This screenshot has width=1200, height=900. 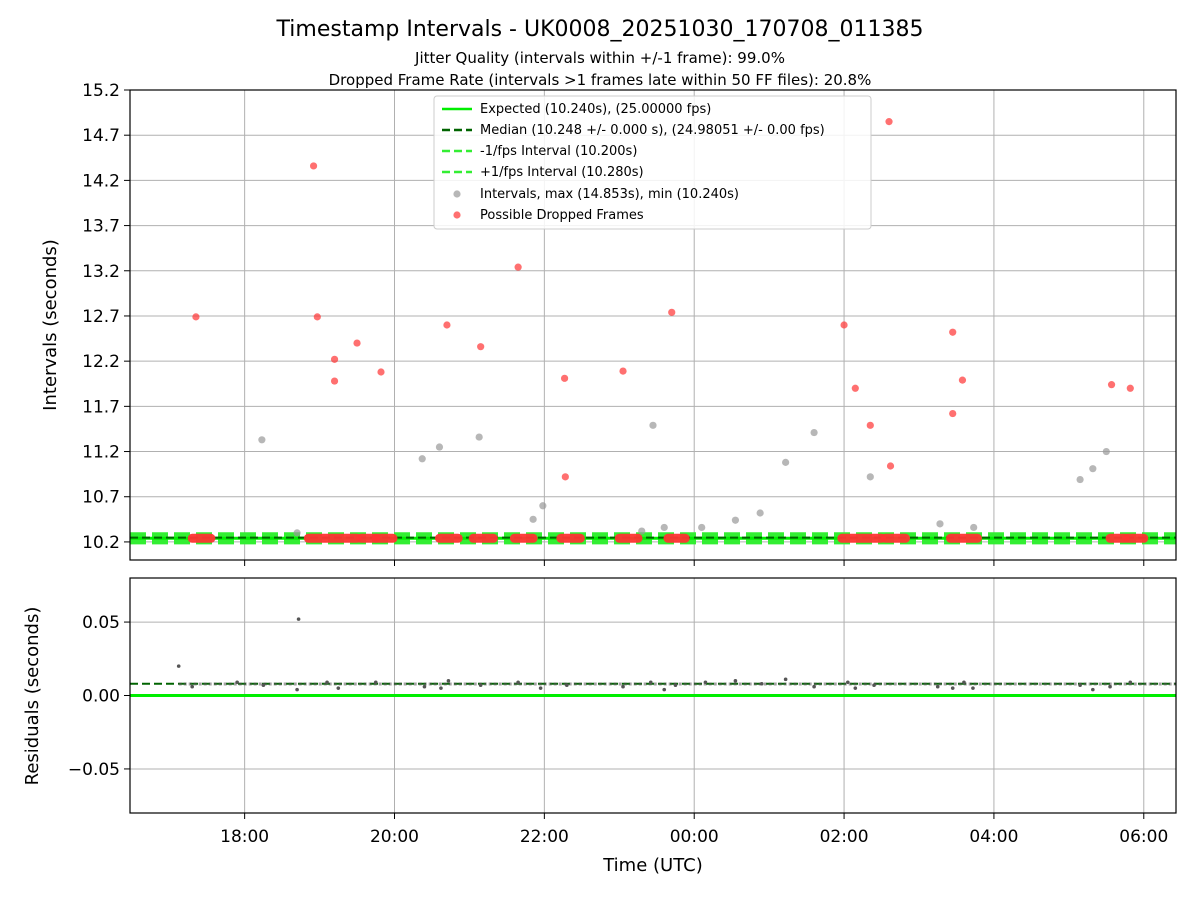 What do you see at coordinates (101, 623) in the screenshot?
I see `residuals-y-tick-label: 0.05` at bounding box center [101, 623].